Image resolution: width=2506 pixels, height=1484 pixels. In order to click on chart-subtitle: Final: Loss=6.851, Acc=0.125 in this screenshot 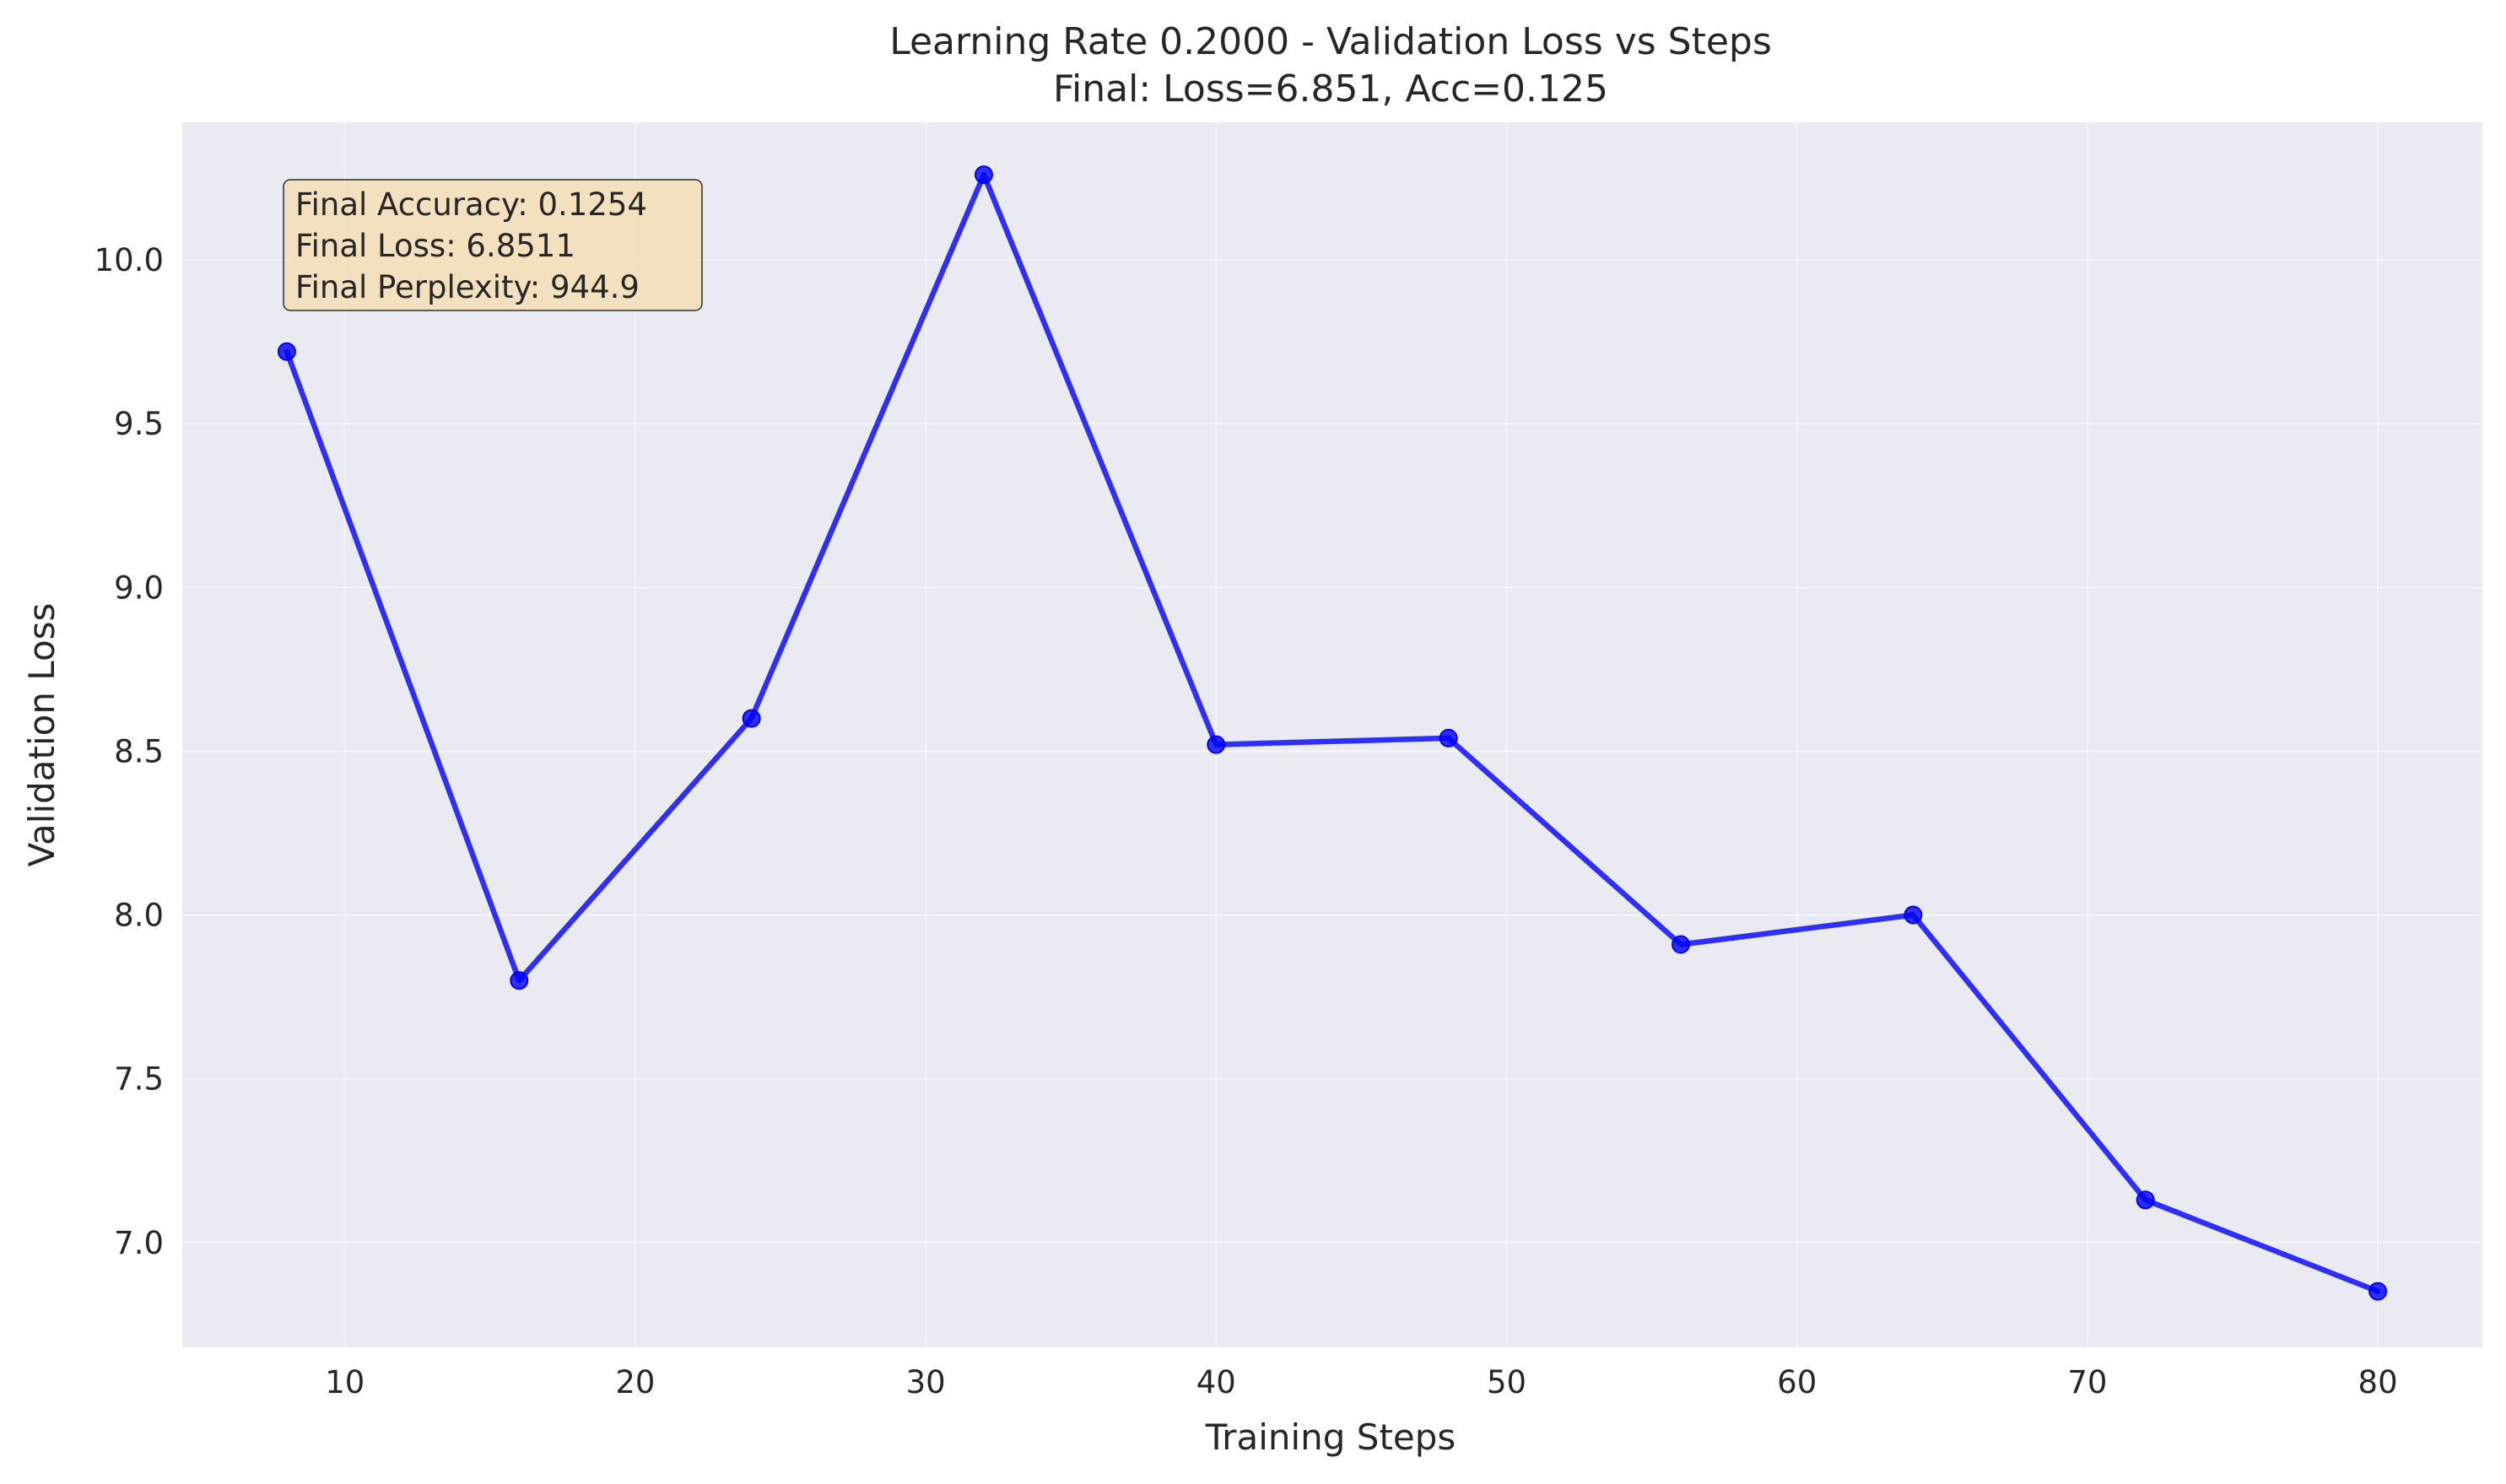, I will do `click(1330, 89)`.